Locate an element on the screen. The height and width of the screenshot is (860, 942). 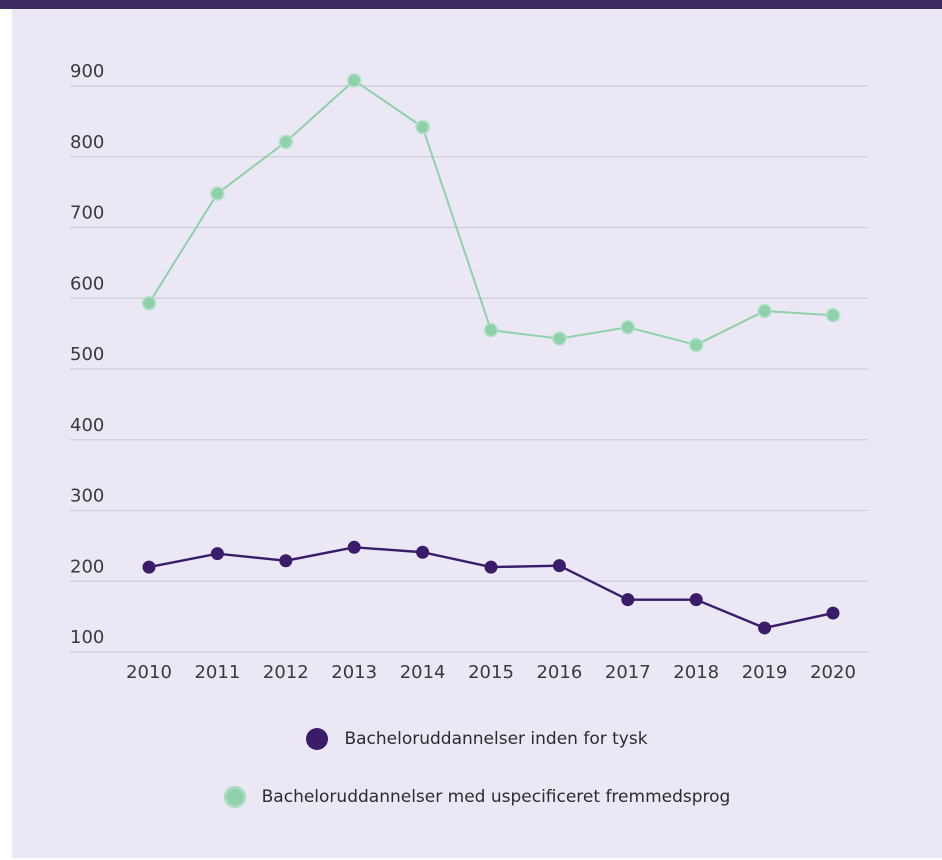
y-axis-ticks: 100 200 300 400 500 600 700 800 900 is located at coordinates (87, 354).